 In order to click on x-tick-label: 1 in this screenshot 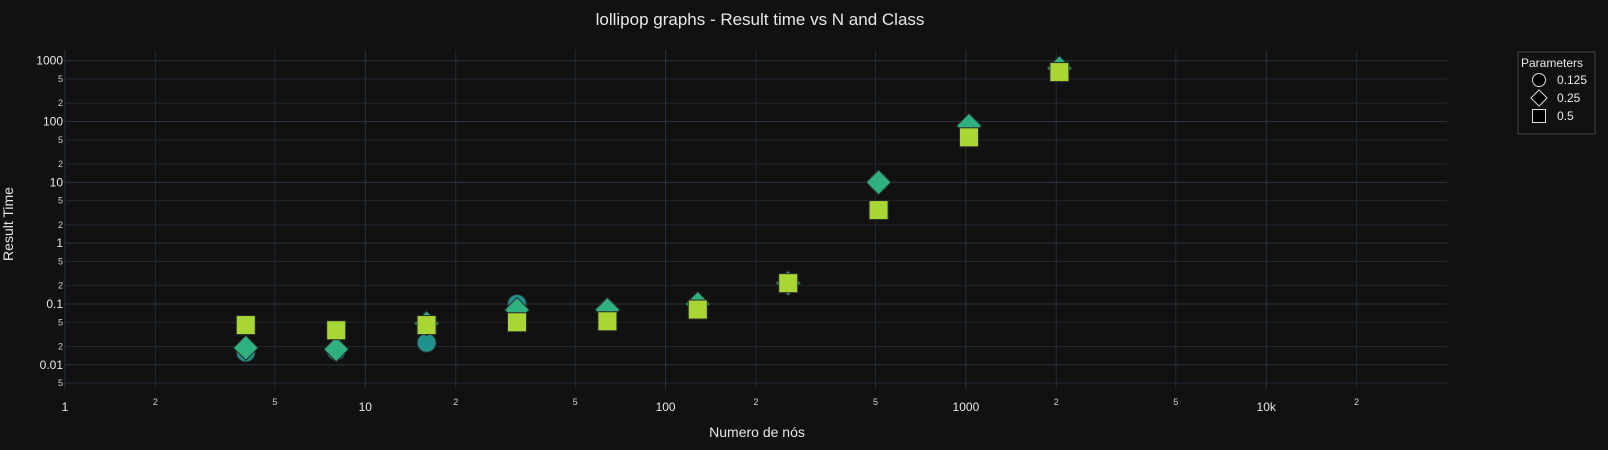, I will do `click(65, 407)`.